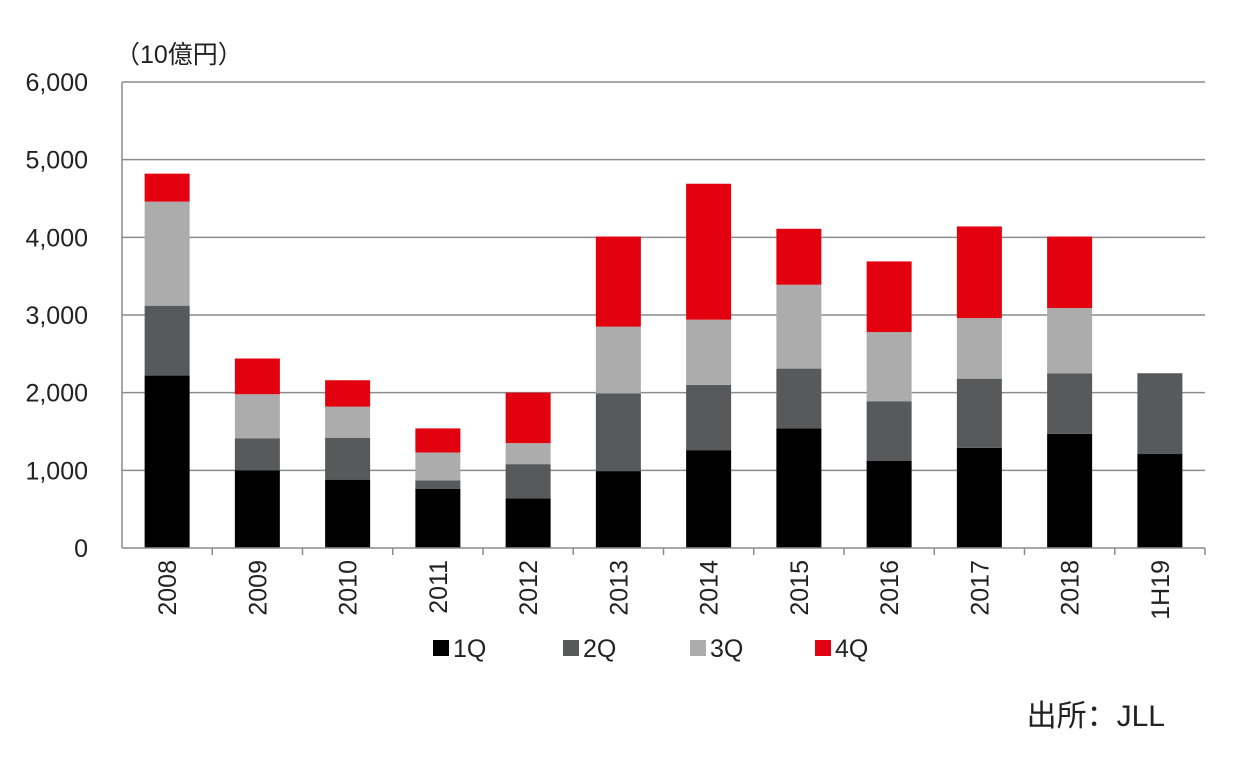 The height and width of the screenshot is (764, 1260). I want to click on x-tick-label: 2018, so click(1071, 588).